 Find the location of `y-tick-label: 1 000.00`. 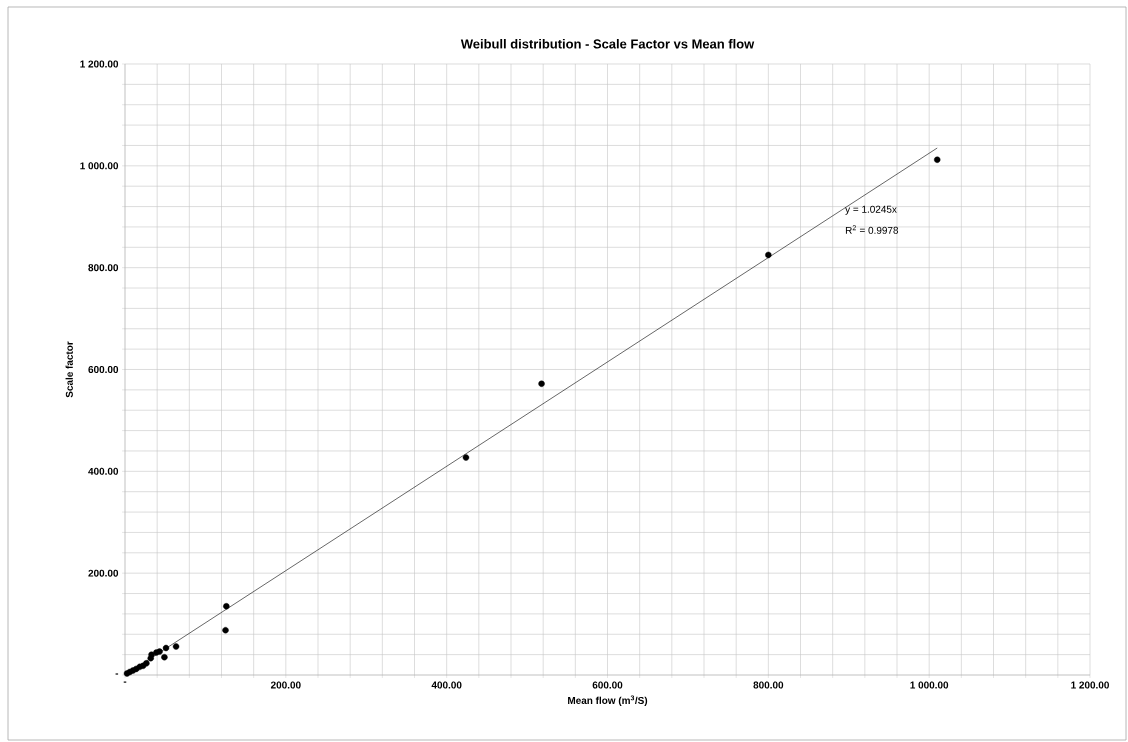

y-tick-label: 1 000.00 is located at coordinates (99, 166).